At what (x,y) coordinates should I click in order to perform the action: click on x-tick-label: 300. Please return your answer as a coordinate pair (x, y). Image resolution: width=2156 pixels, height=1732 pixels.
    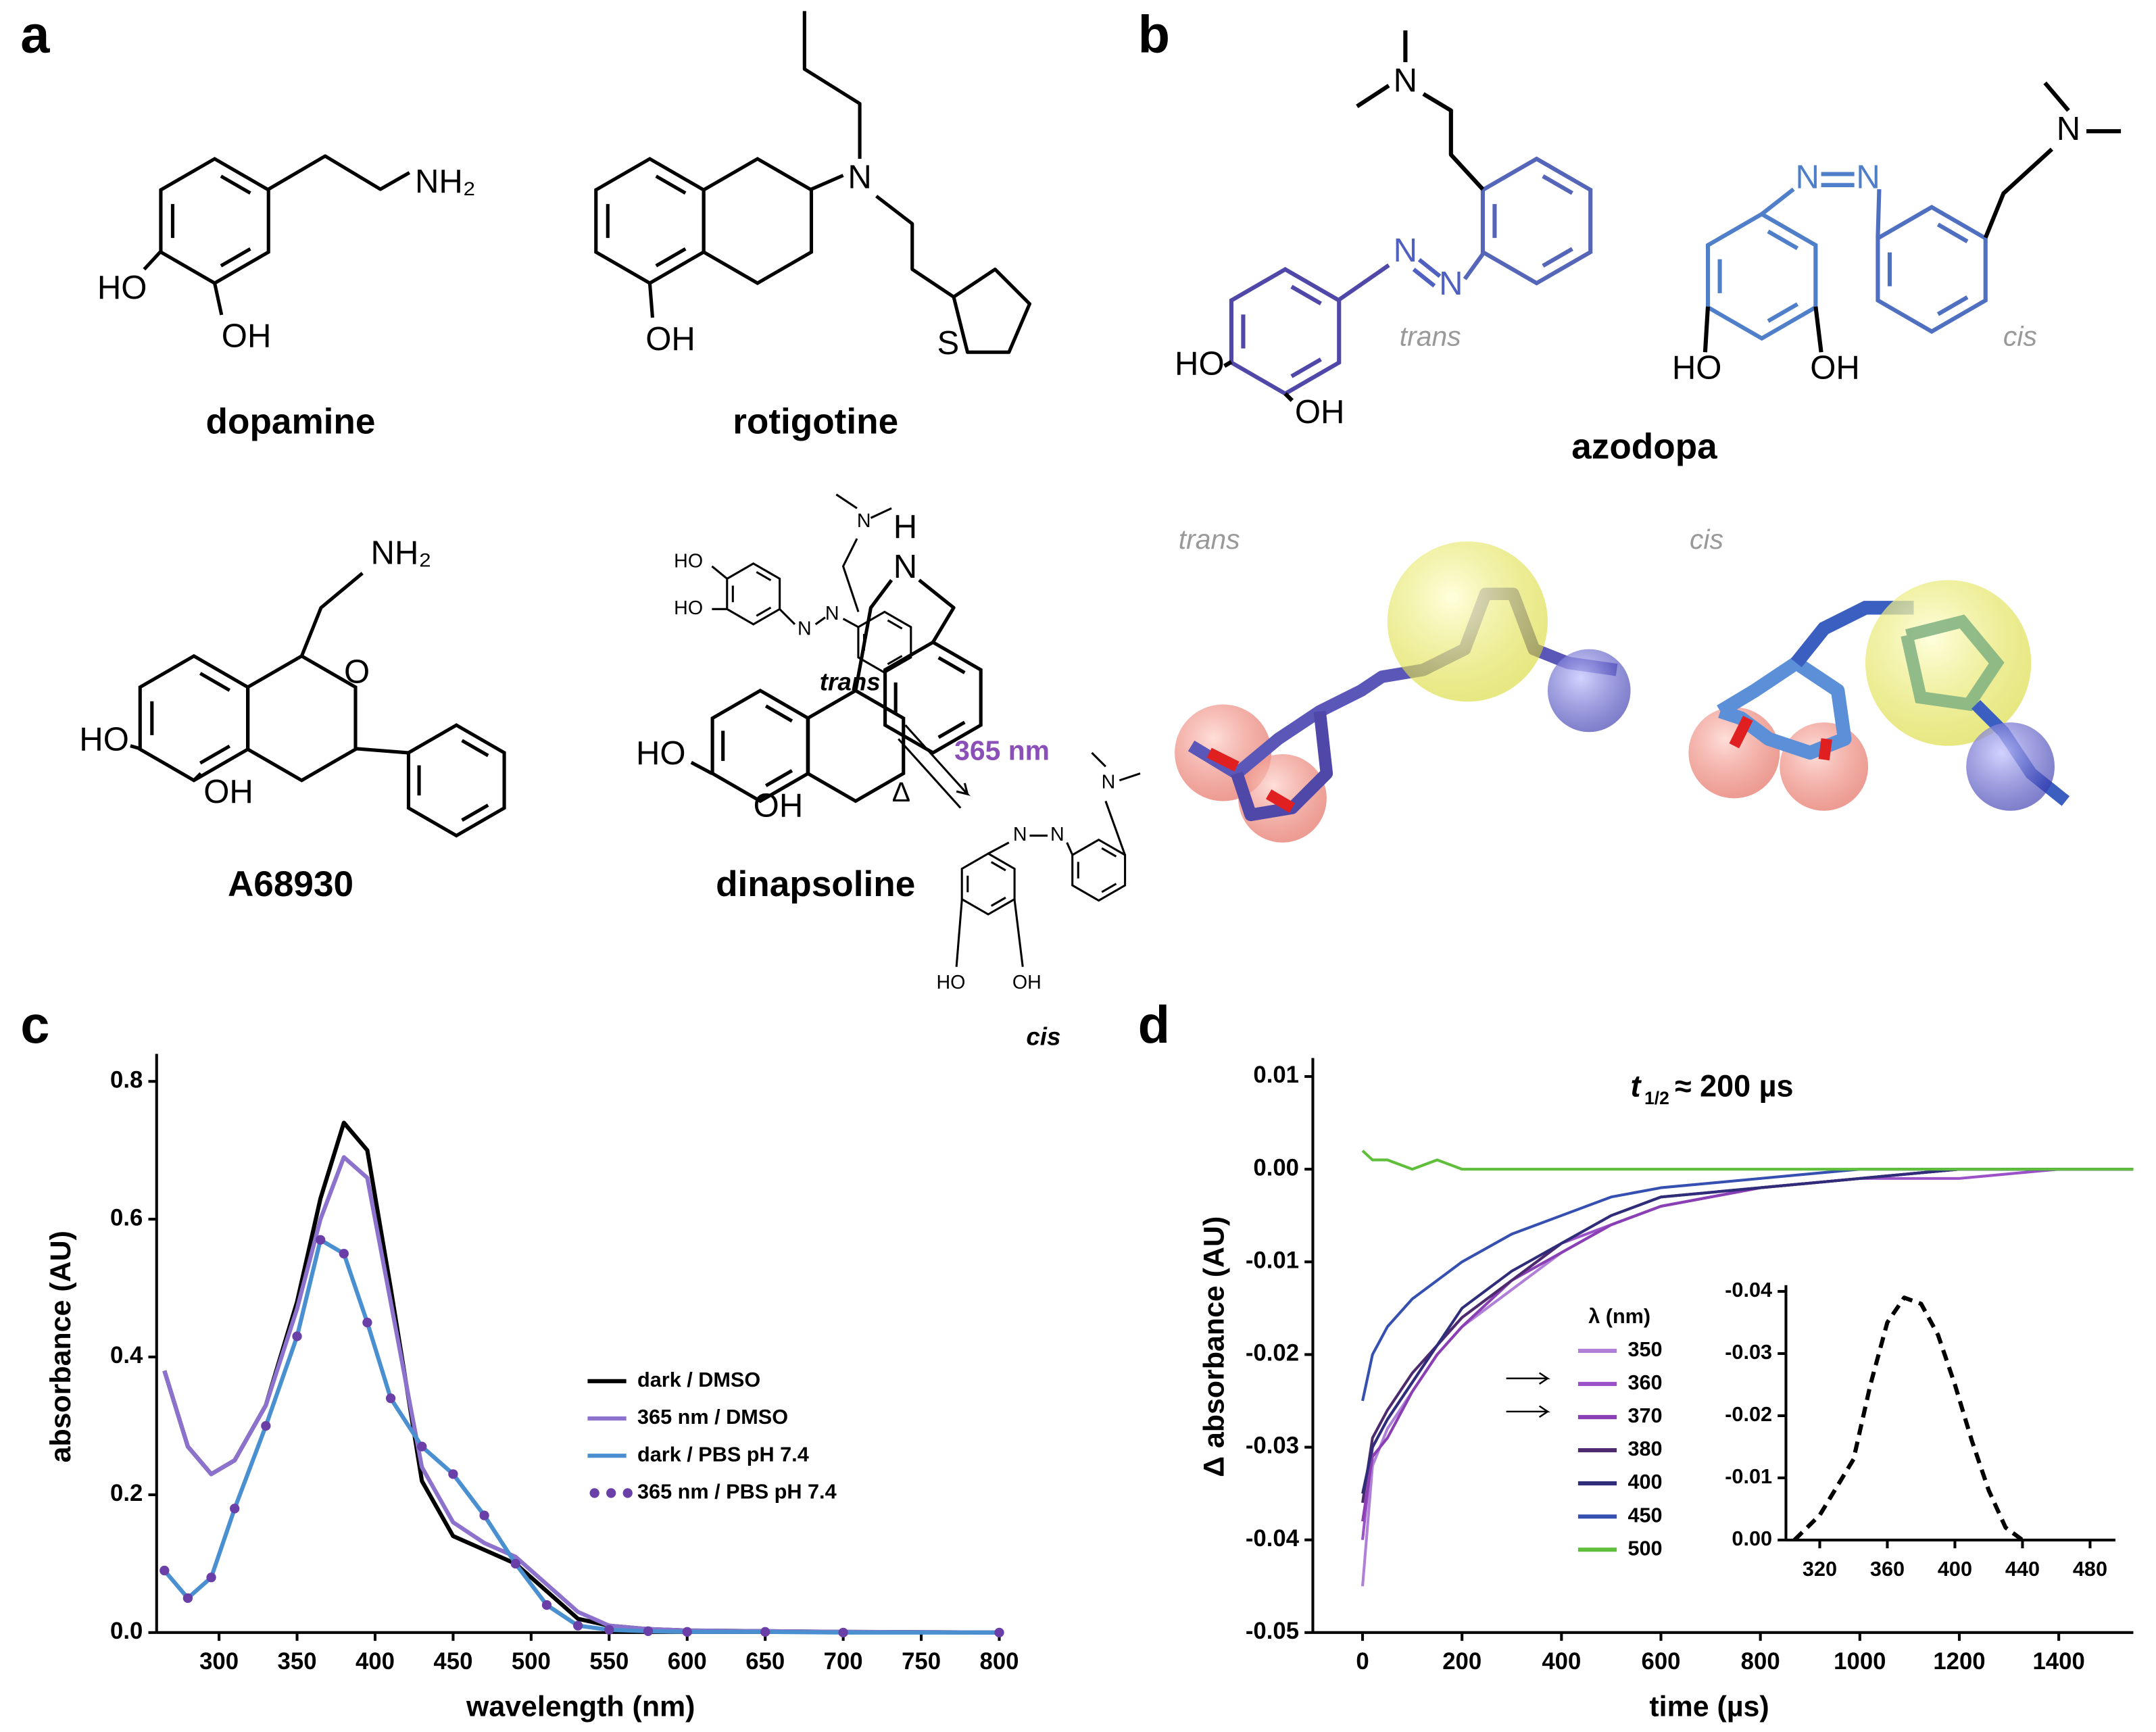
    Looking at the image, I should click on (219, 1662).